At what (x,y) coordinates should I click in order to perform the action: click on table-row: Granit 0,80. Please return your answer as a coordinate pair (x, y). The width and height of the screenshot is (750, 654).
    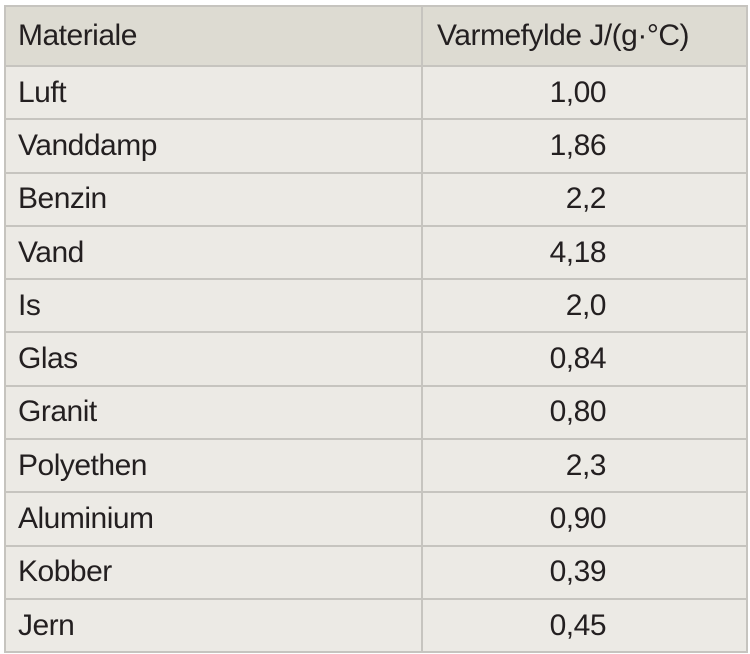
    Looking at the image, I should click on (376, 412).